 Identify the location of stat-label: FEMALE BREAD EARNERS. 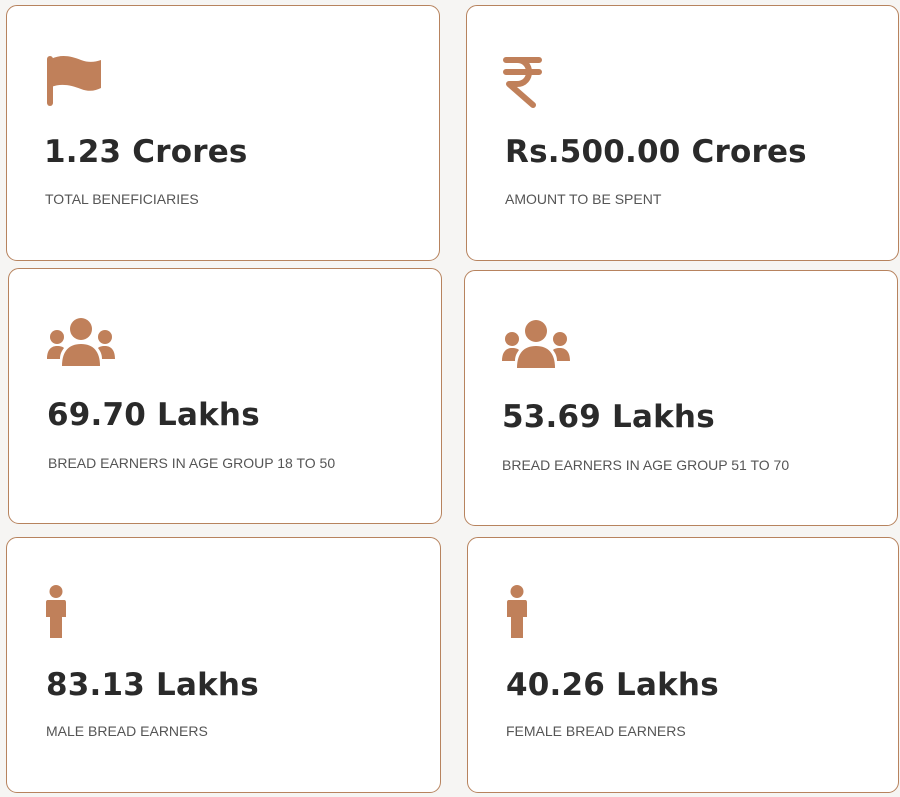
(596, 731).